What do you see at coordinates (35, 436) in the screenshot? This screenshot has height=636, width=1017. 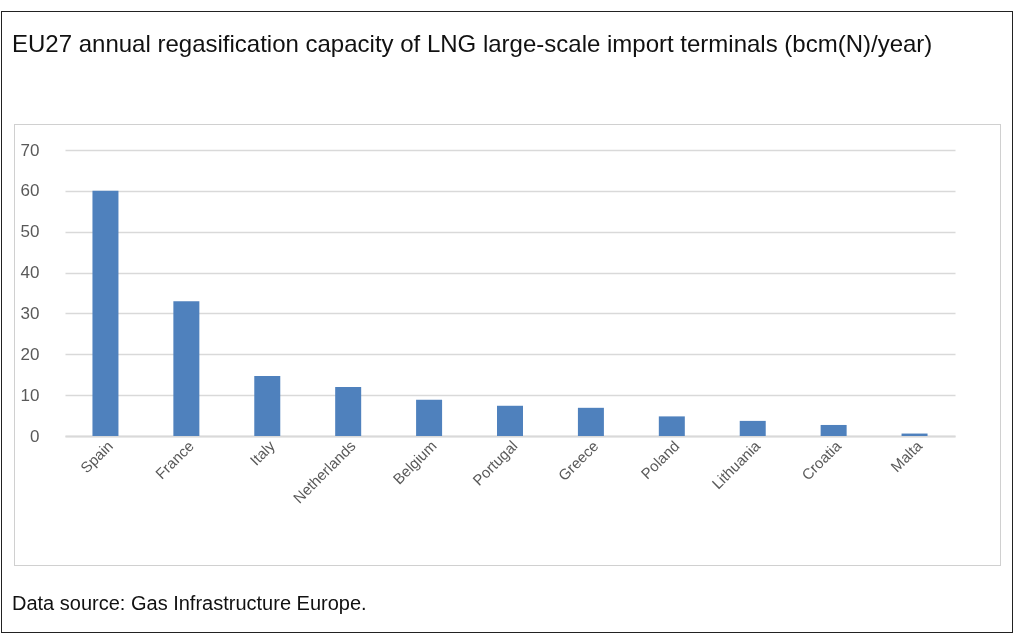 I see `y-tick-label: 0` at bounding box center [35, 436].